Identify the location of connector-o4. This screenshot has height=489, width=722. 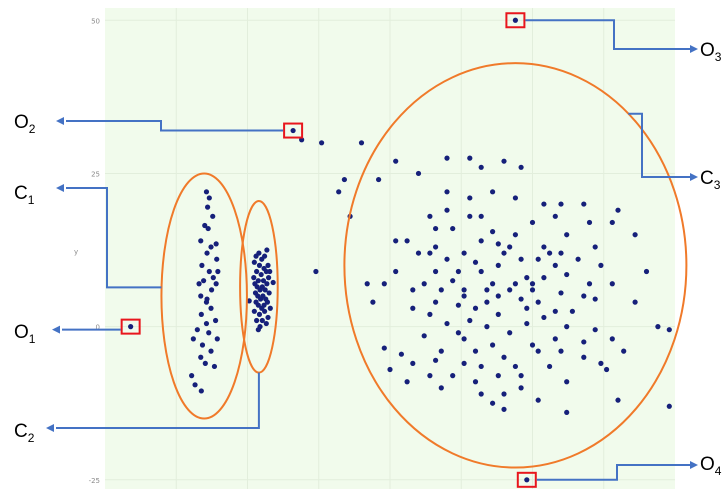
(613, 472).